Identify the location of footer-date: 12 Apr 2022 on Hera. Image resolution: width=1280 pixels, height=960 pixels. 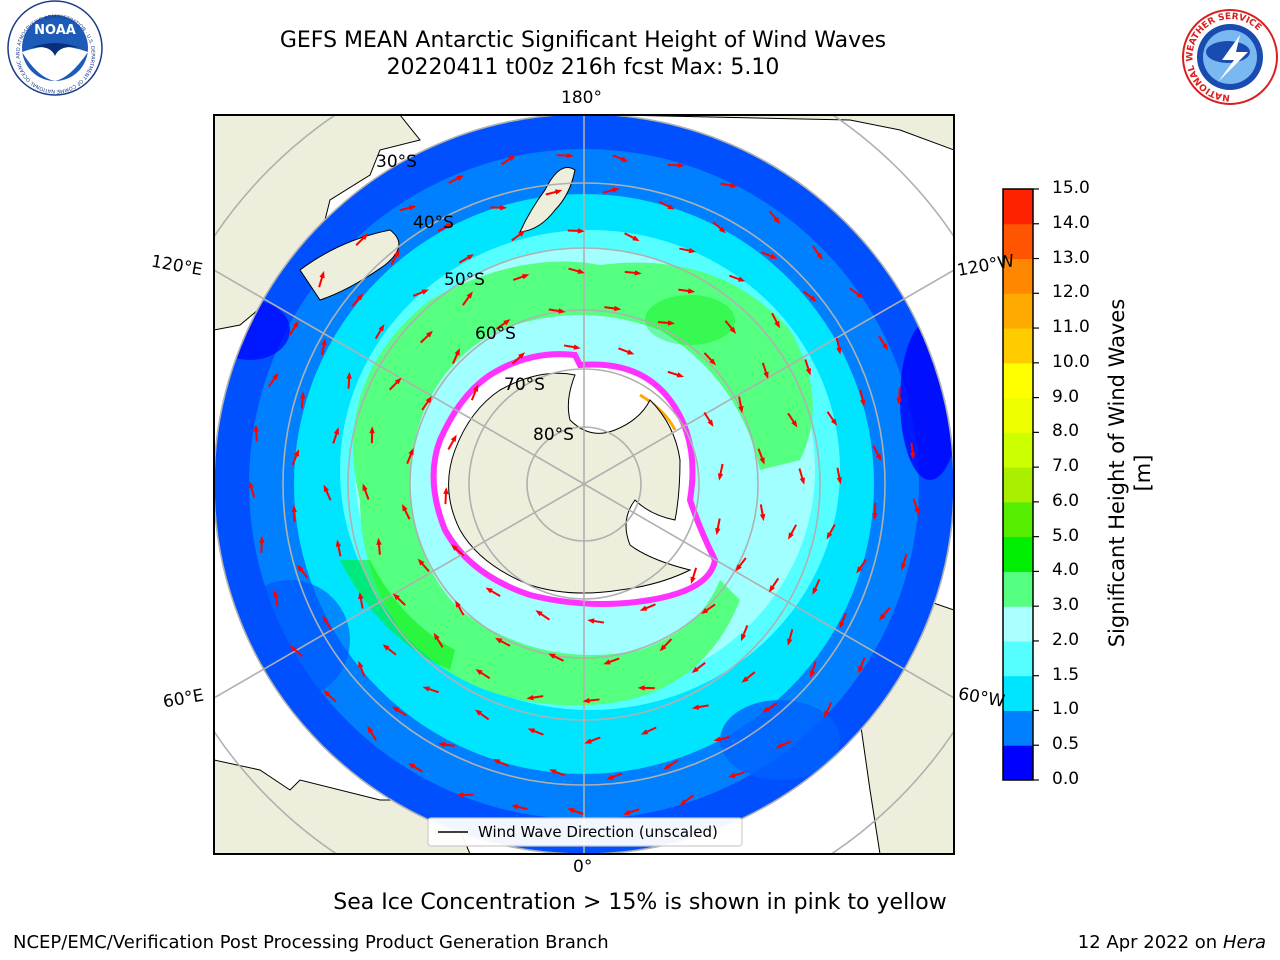
(1172, 942).